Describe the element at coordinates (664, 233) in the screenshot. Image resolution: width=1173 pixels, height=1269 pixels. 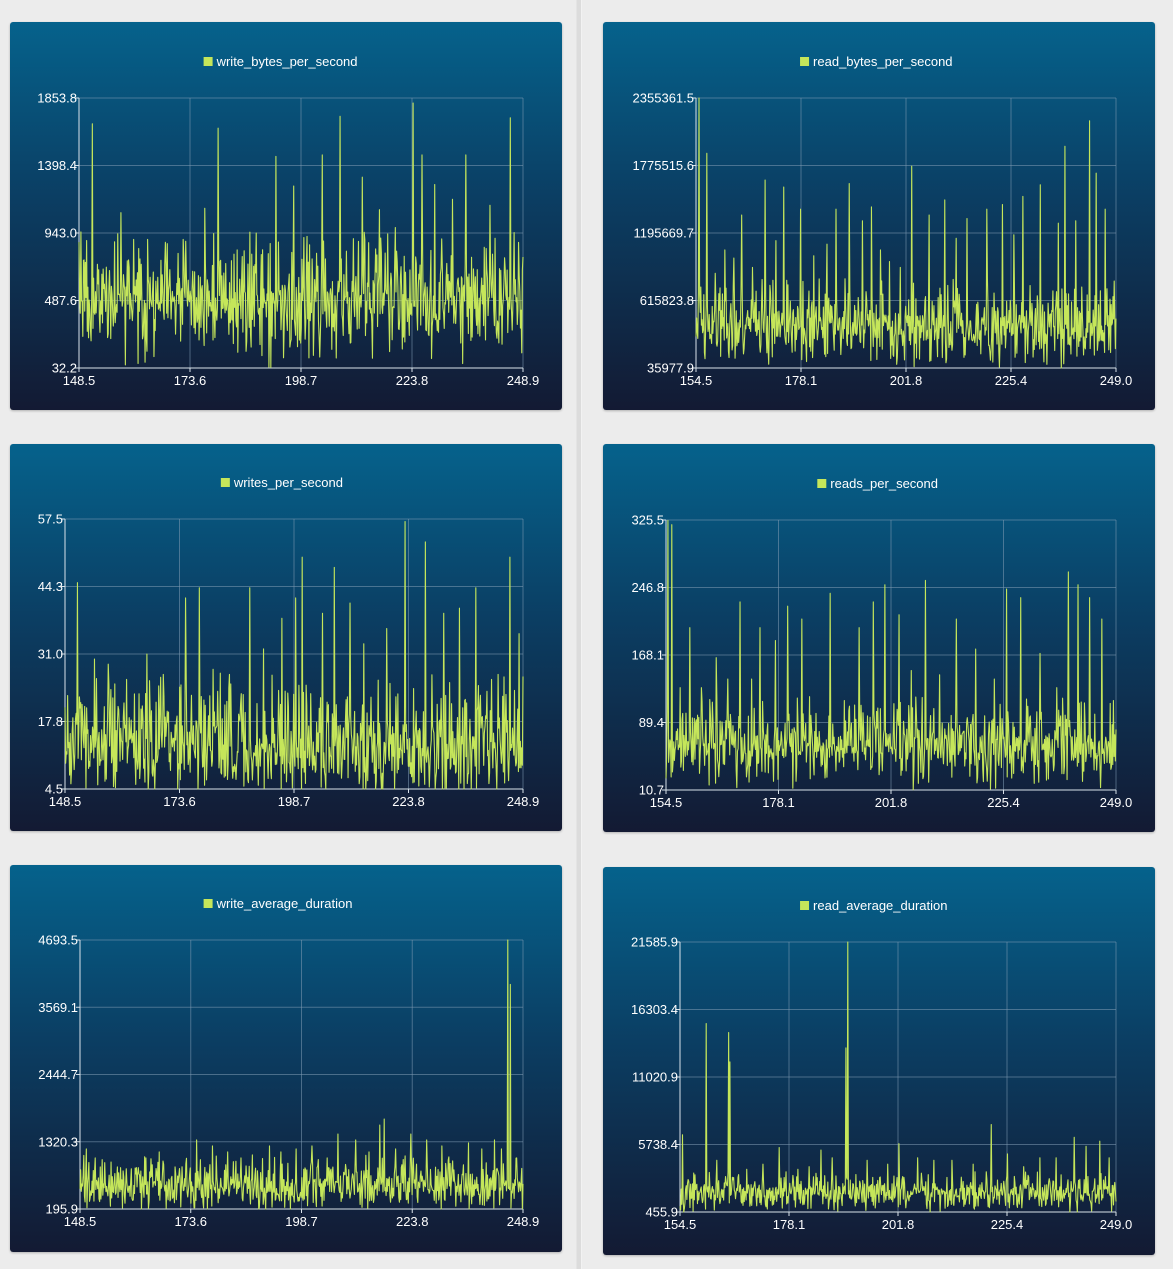
I see `y-tick-label: 1195669.7` at that location.